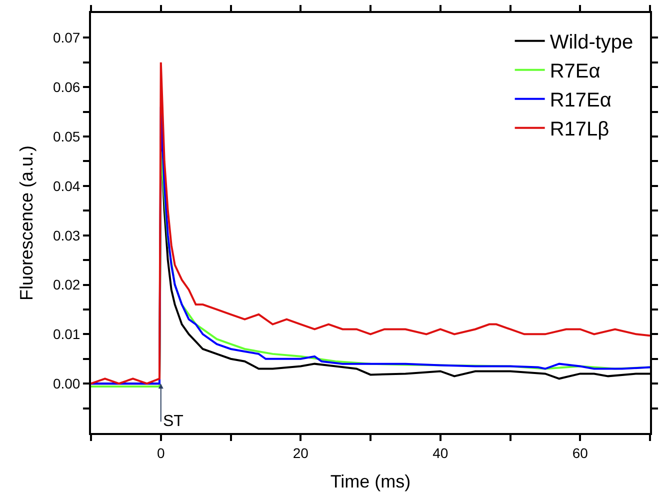  Describe the element at coordinates (173, 421) in the screenshot. I see `annotation: ST` at that location.